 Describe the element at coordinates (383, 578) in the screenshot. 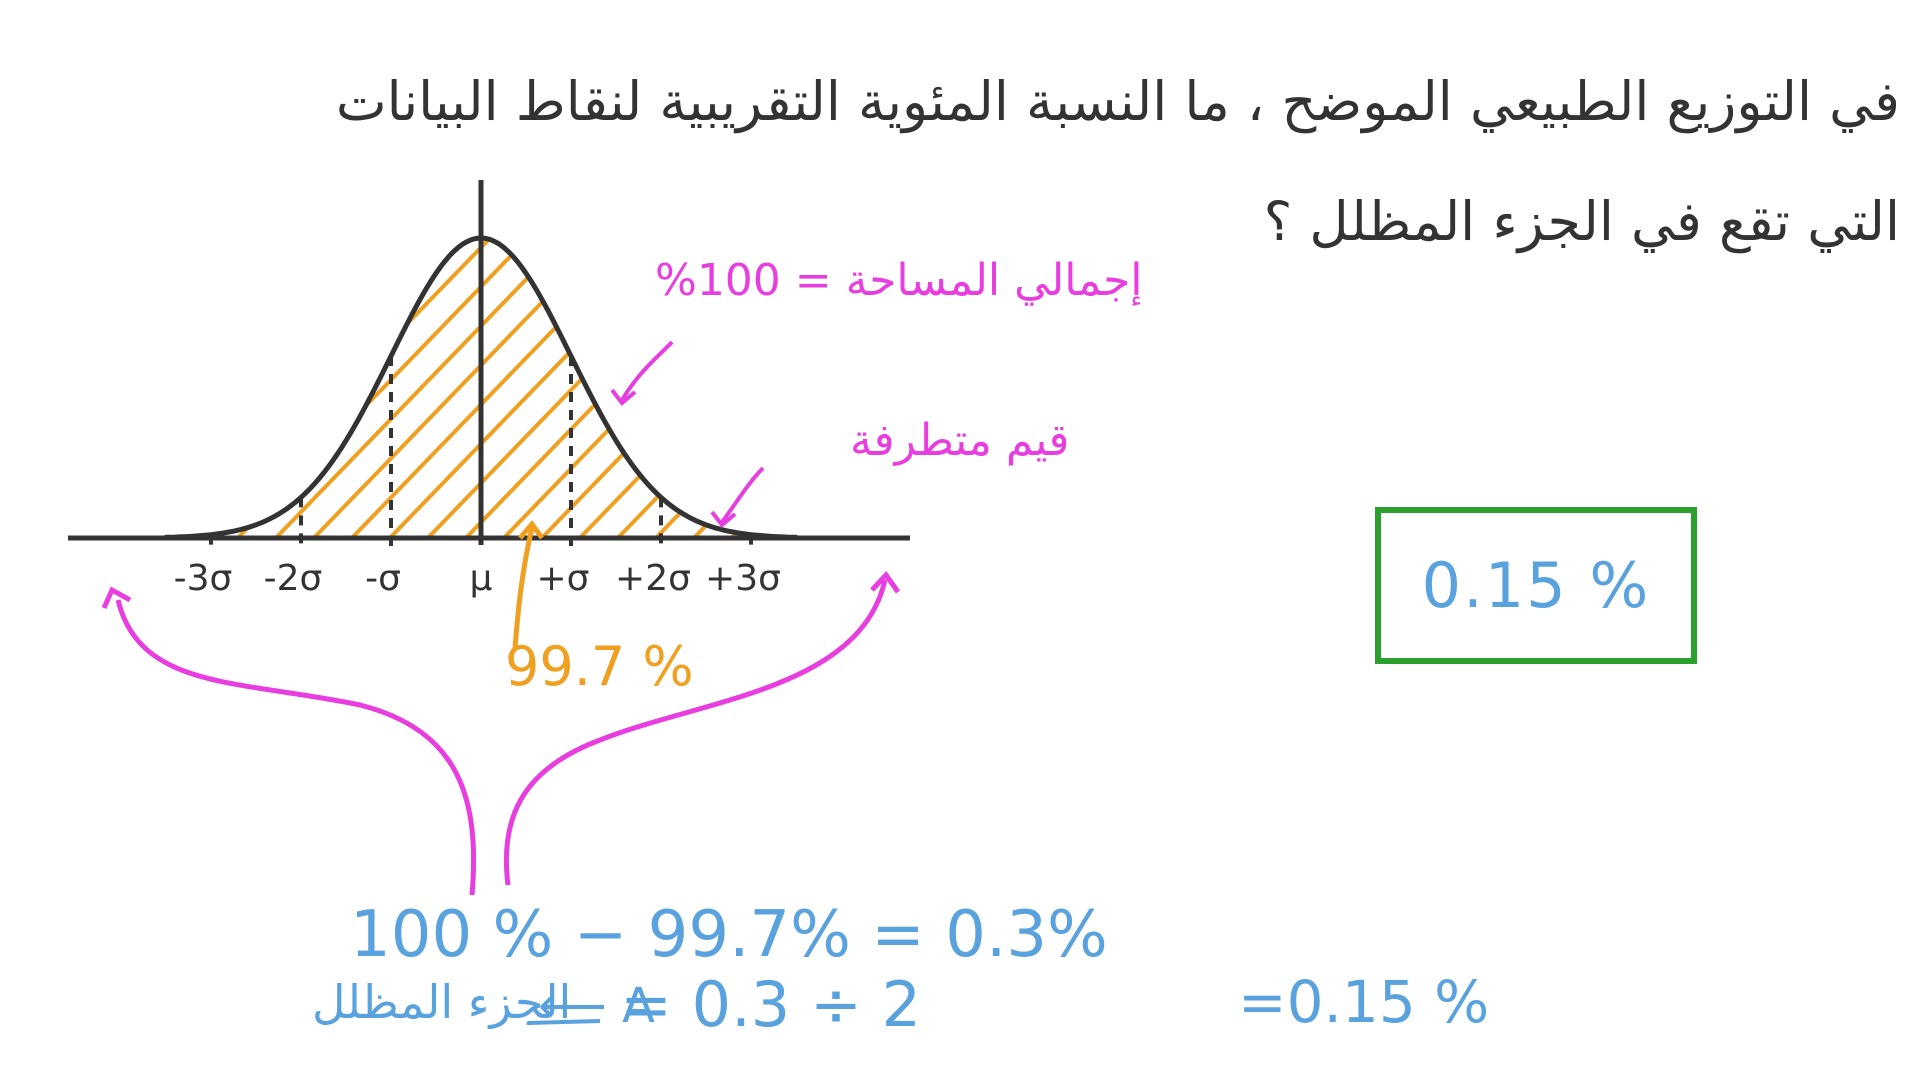

I see `axis-tick-label: -σ` at that location.